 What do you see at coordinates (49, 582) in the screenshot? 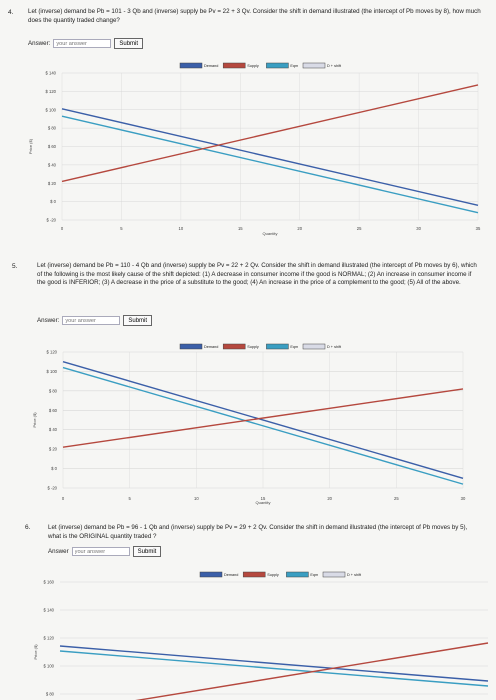
I see `y-tick-label: $ 160` at bounding box center [49, 582].